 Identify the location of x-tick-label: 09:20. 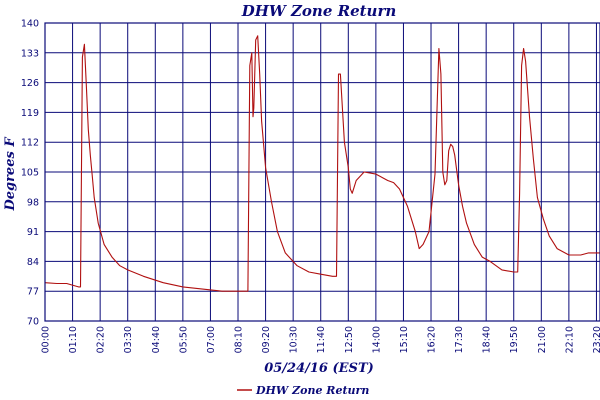
(266, 339).